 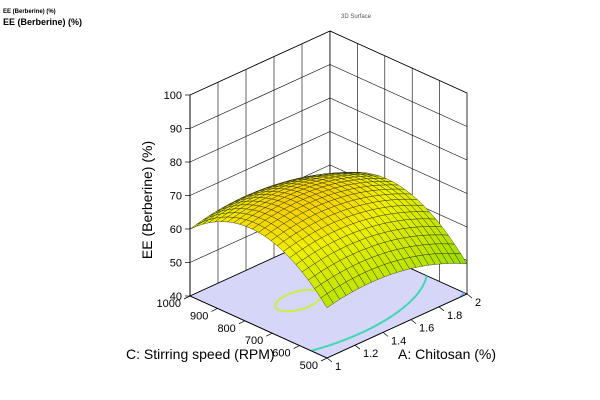 I want to click on x-tick-label: 1.2, so click(x=370, y=354).